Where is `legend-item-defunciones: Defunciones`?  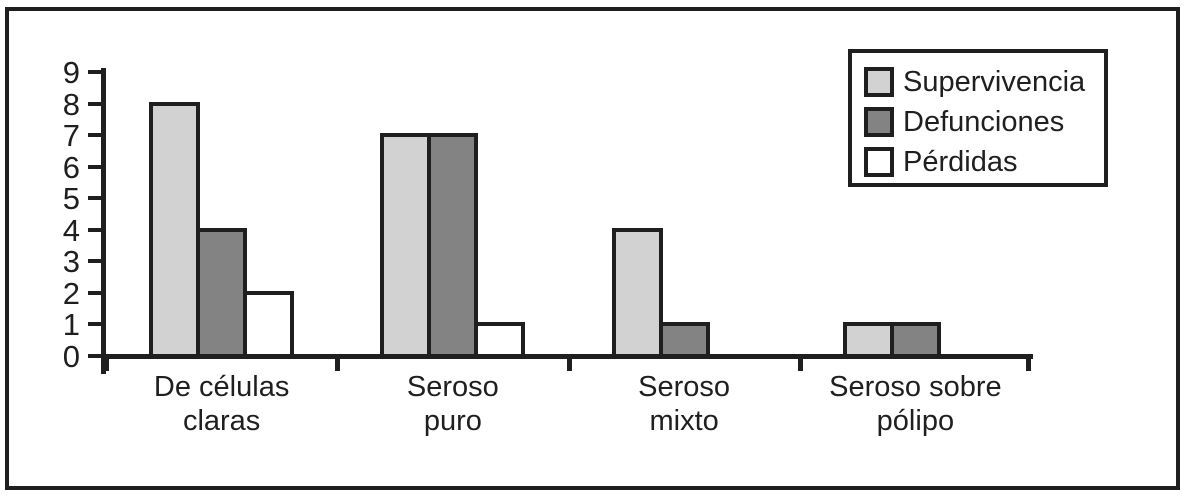
legend-item-defunciones: Defunciones is located at coordinates (984, 122).